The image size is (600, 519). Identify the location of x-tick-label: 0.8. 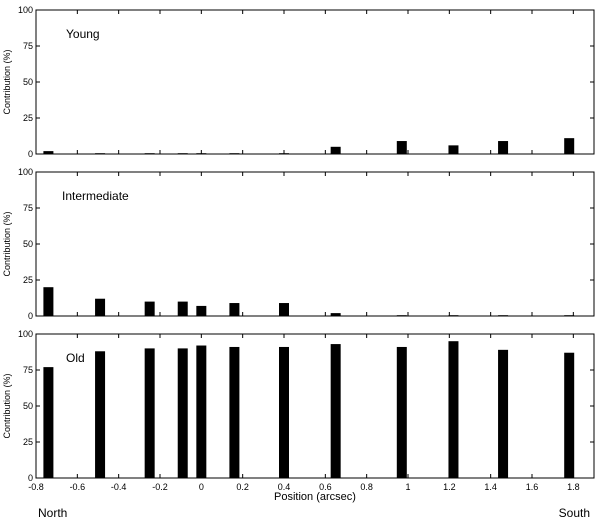
(366, 487).